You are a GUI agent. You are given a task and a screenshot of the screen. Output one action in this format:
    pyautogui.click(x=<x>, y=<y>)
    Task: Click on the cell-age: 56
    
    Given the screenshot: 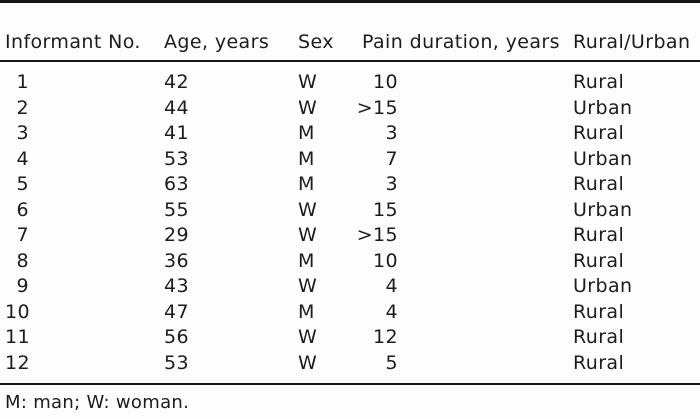 What is the action you would take?
    pyautogui.click(x=176, y=337)
    